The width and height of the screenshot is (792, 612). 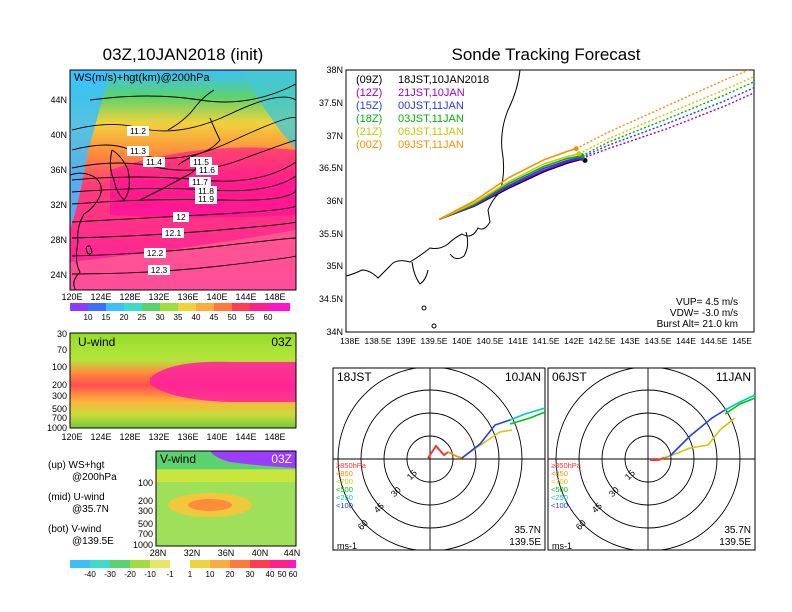 What do you see at coordinates (96, 342) in the screenshot?
I see `uwind-label: U-wind` at bounding box center [96, 342].